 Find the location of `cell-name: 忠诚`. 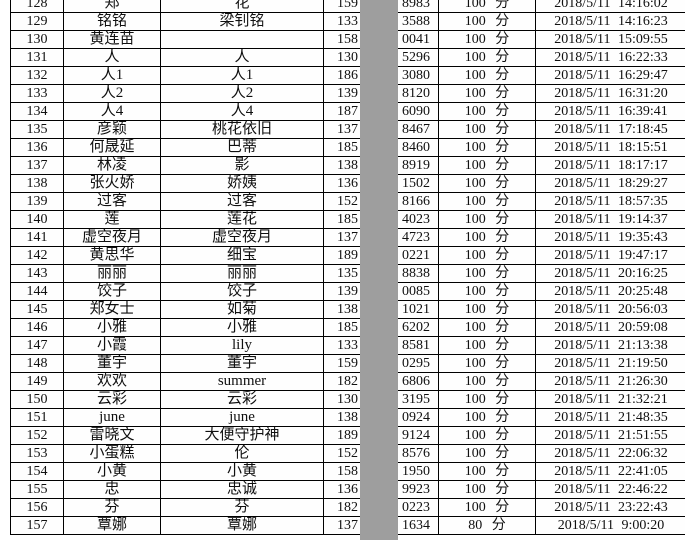

cell-name: 忠诚 is located at coordinates (242, 489).